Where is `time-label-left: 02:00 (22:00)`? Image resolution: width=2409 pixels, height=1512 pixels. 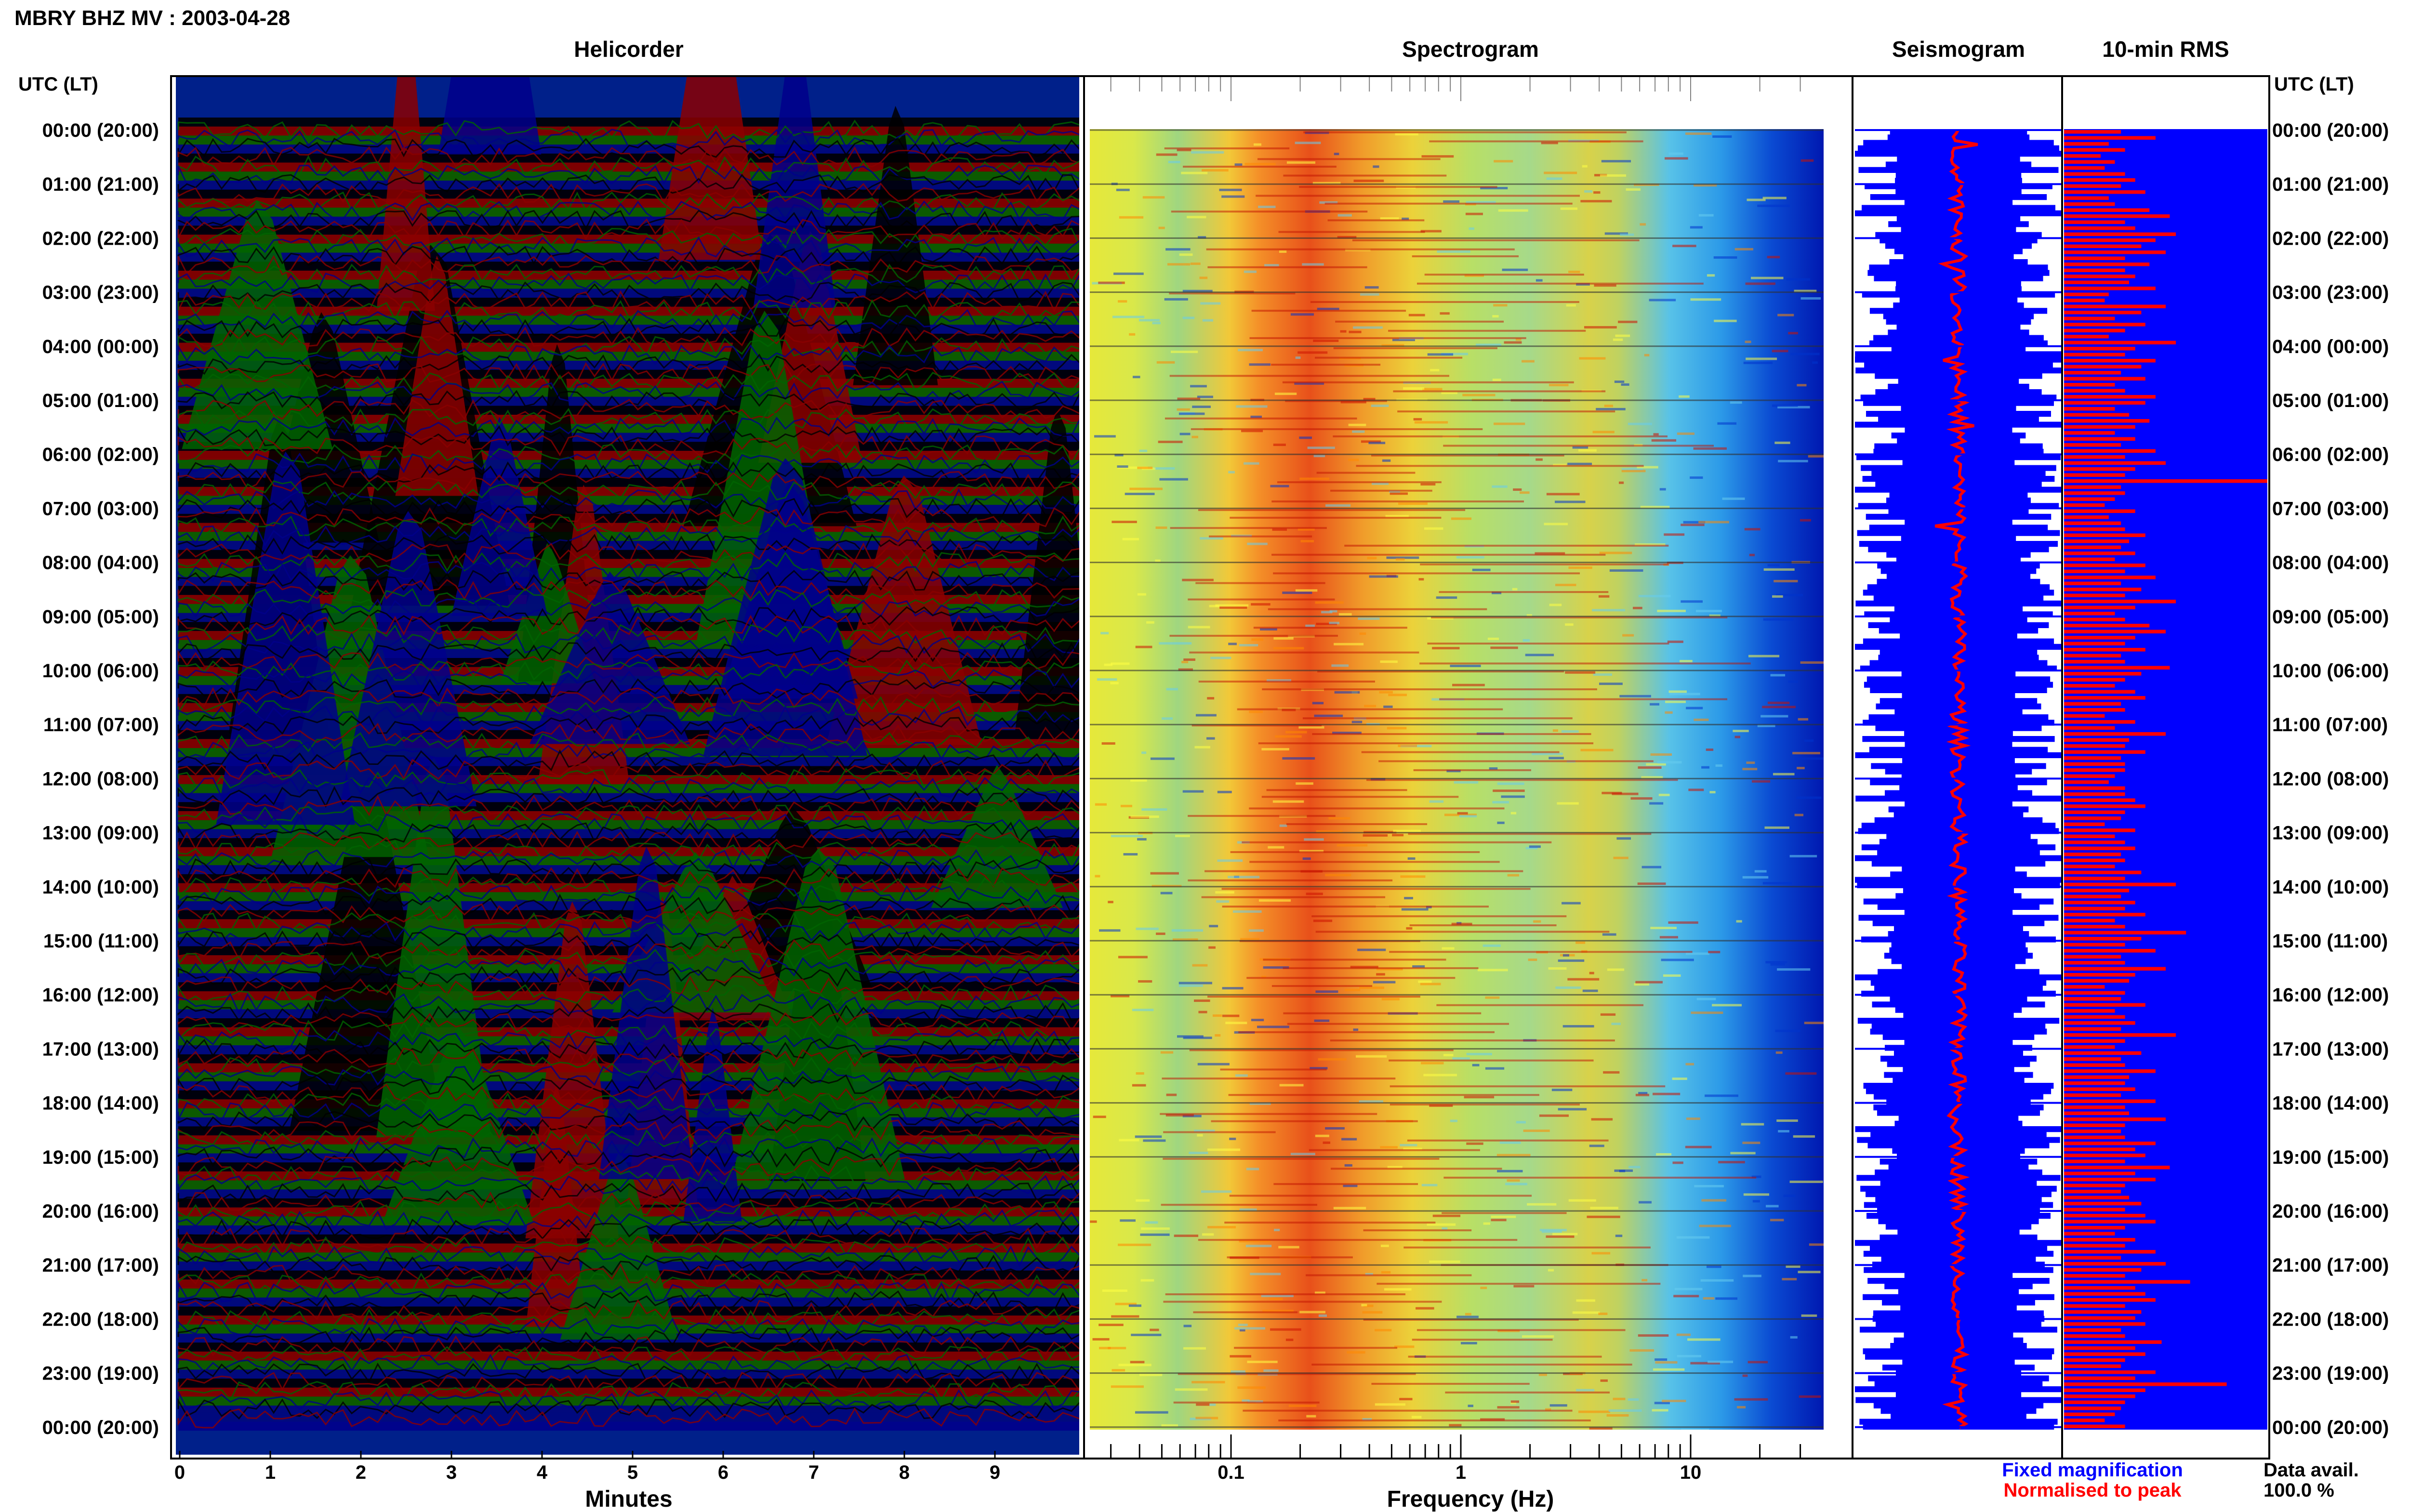 time-label-left: 02:00 (22:00) is located at coordinates (100, 238).